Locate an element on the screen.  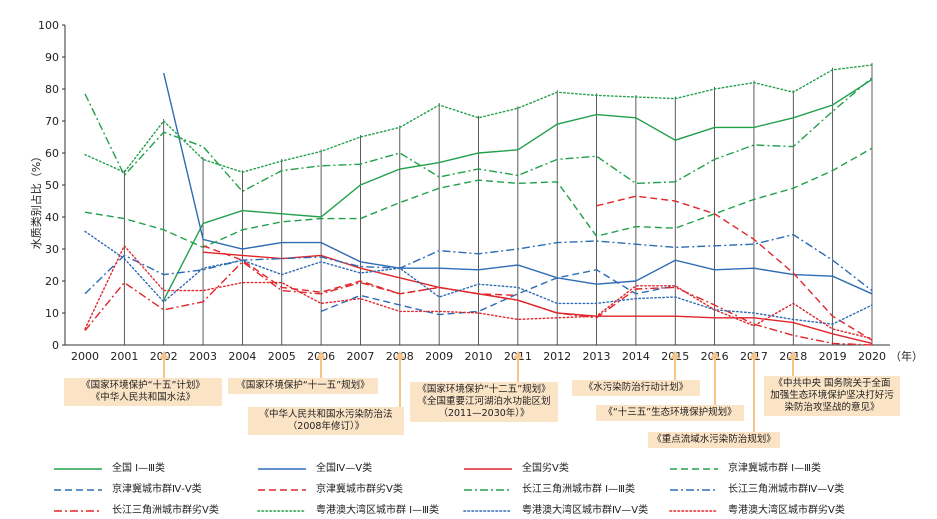
y-tick-40: 40 is located at coordinates (52, 217).